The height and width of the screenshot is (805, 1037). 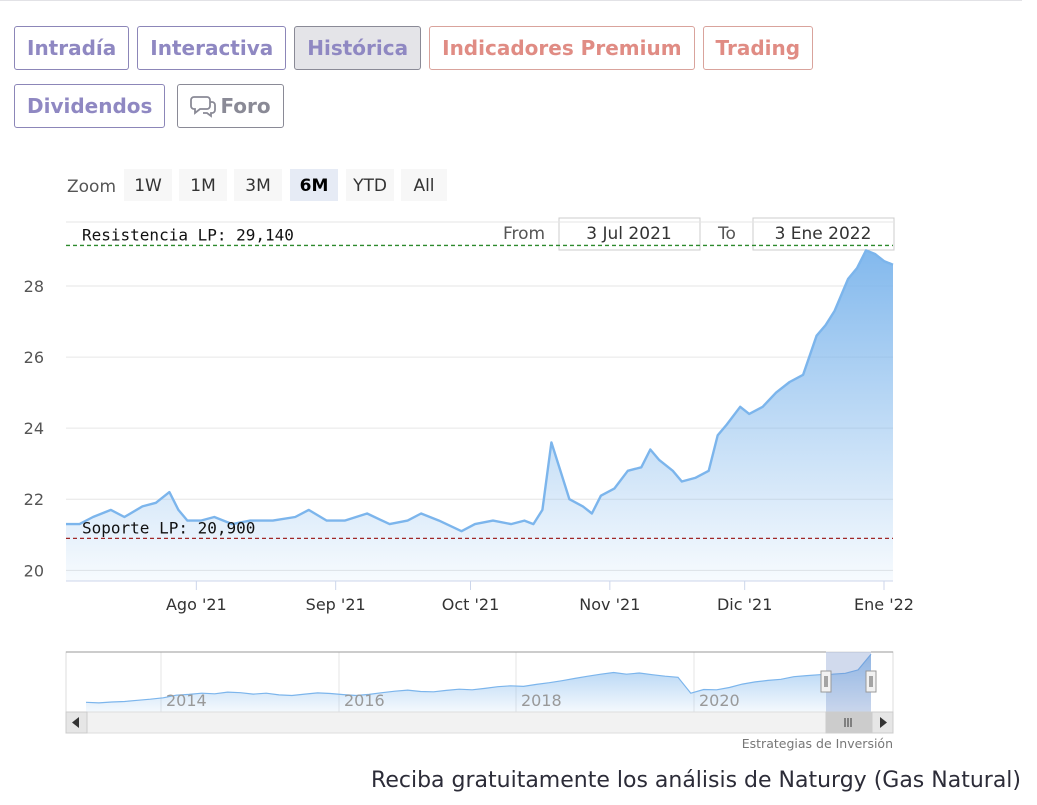 I want to click on zoom-button-label: All, so click(x=423, y=186).